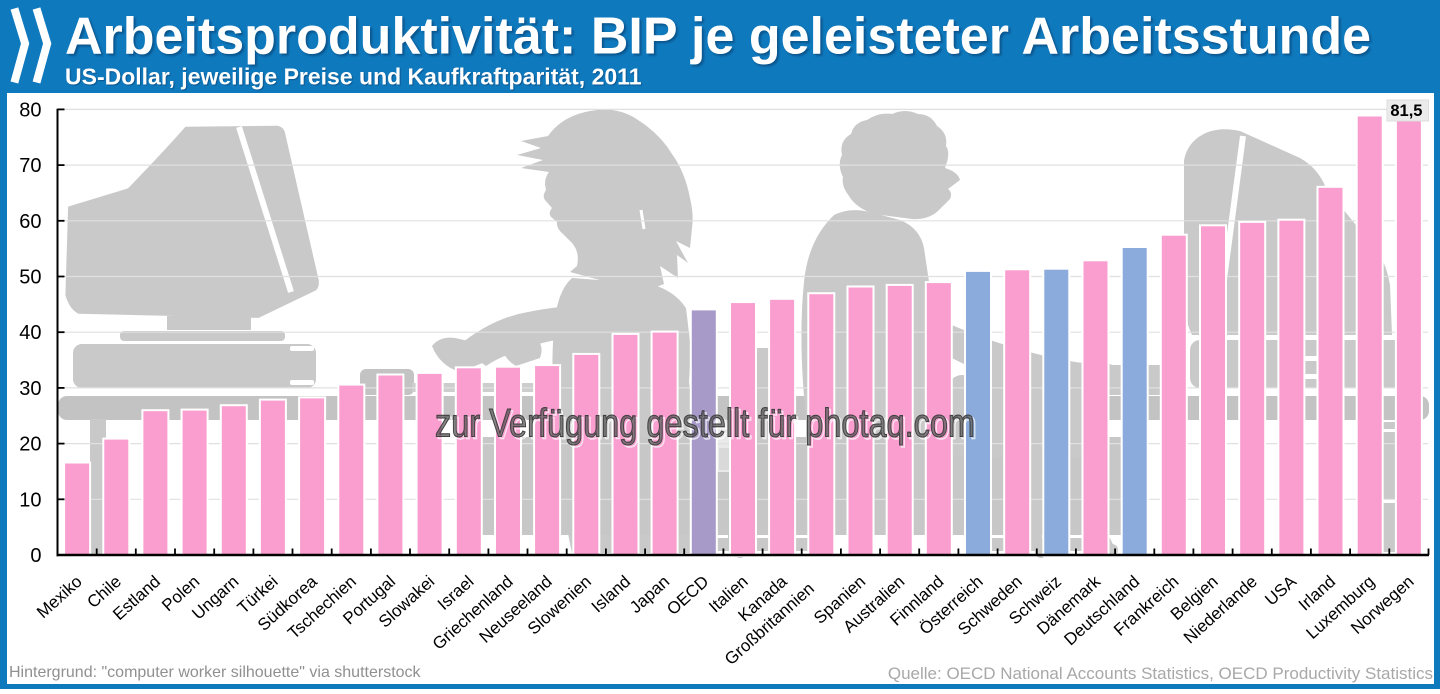 The image size is (1440, 694). What do you see at coordinates (1406, 111) in the screenshot?
I see `svg-text: 81,5` at bounding box center [1406, 111].